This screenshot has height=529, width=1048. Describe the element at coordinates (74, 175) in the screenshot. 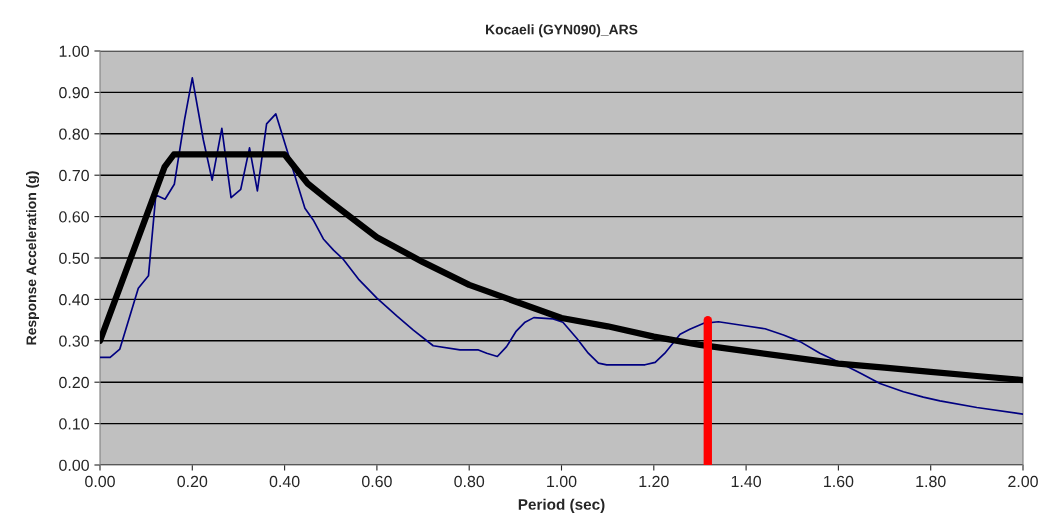

I see `y-tick-label: 0.70` at that location.